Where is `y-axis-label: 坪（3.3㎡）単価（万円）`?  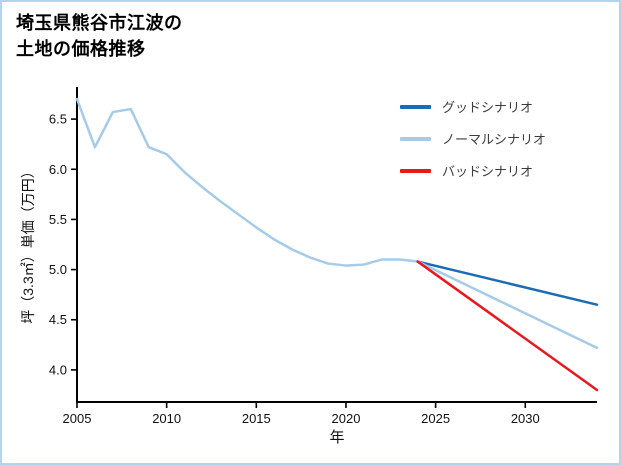
y-axis-label: 坪（3.3㎡）単価（万円） is located at coordinates (28, 244).